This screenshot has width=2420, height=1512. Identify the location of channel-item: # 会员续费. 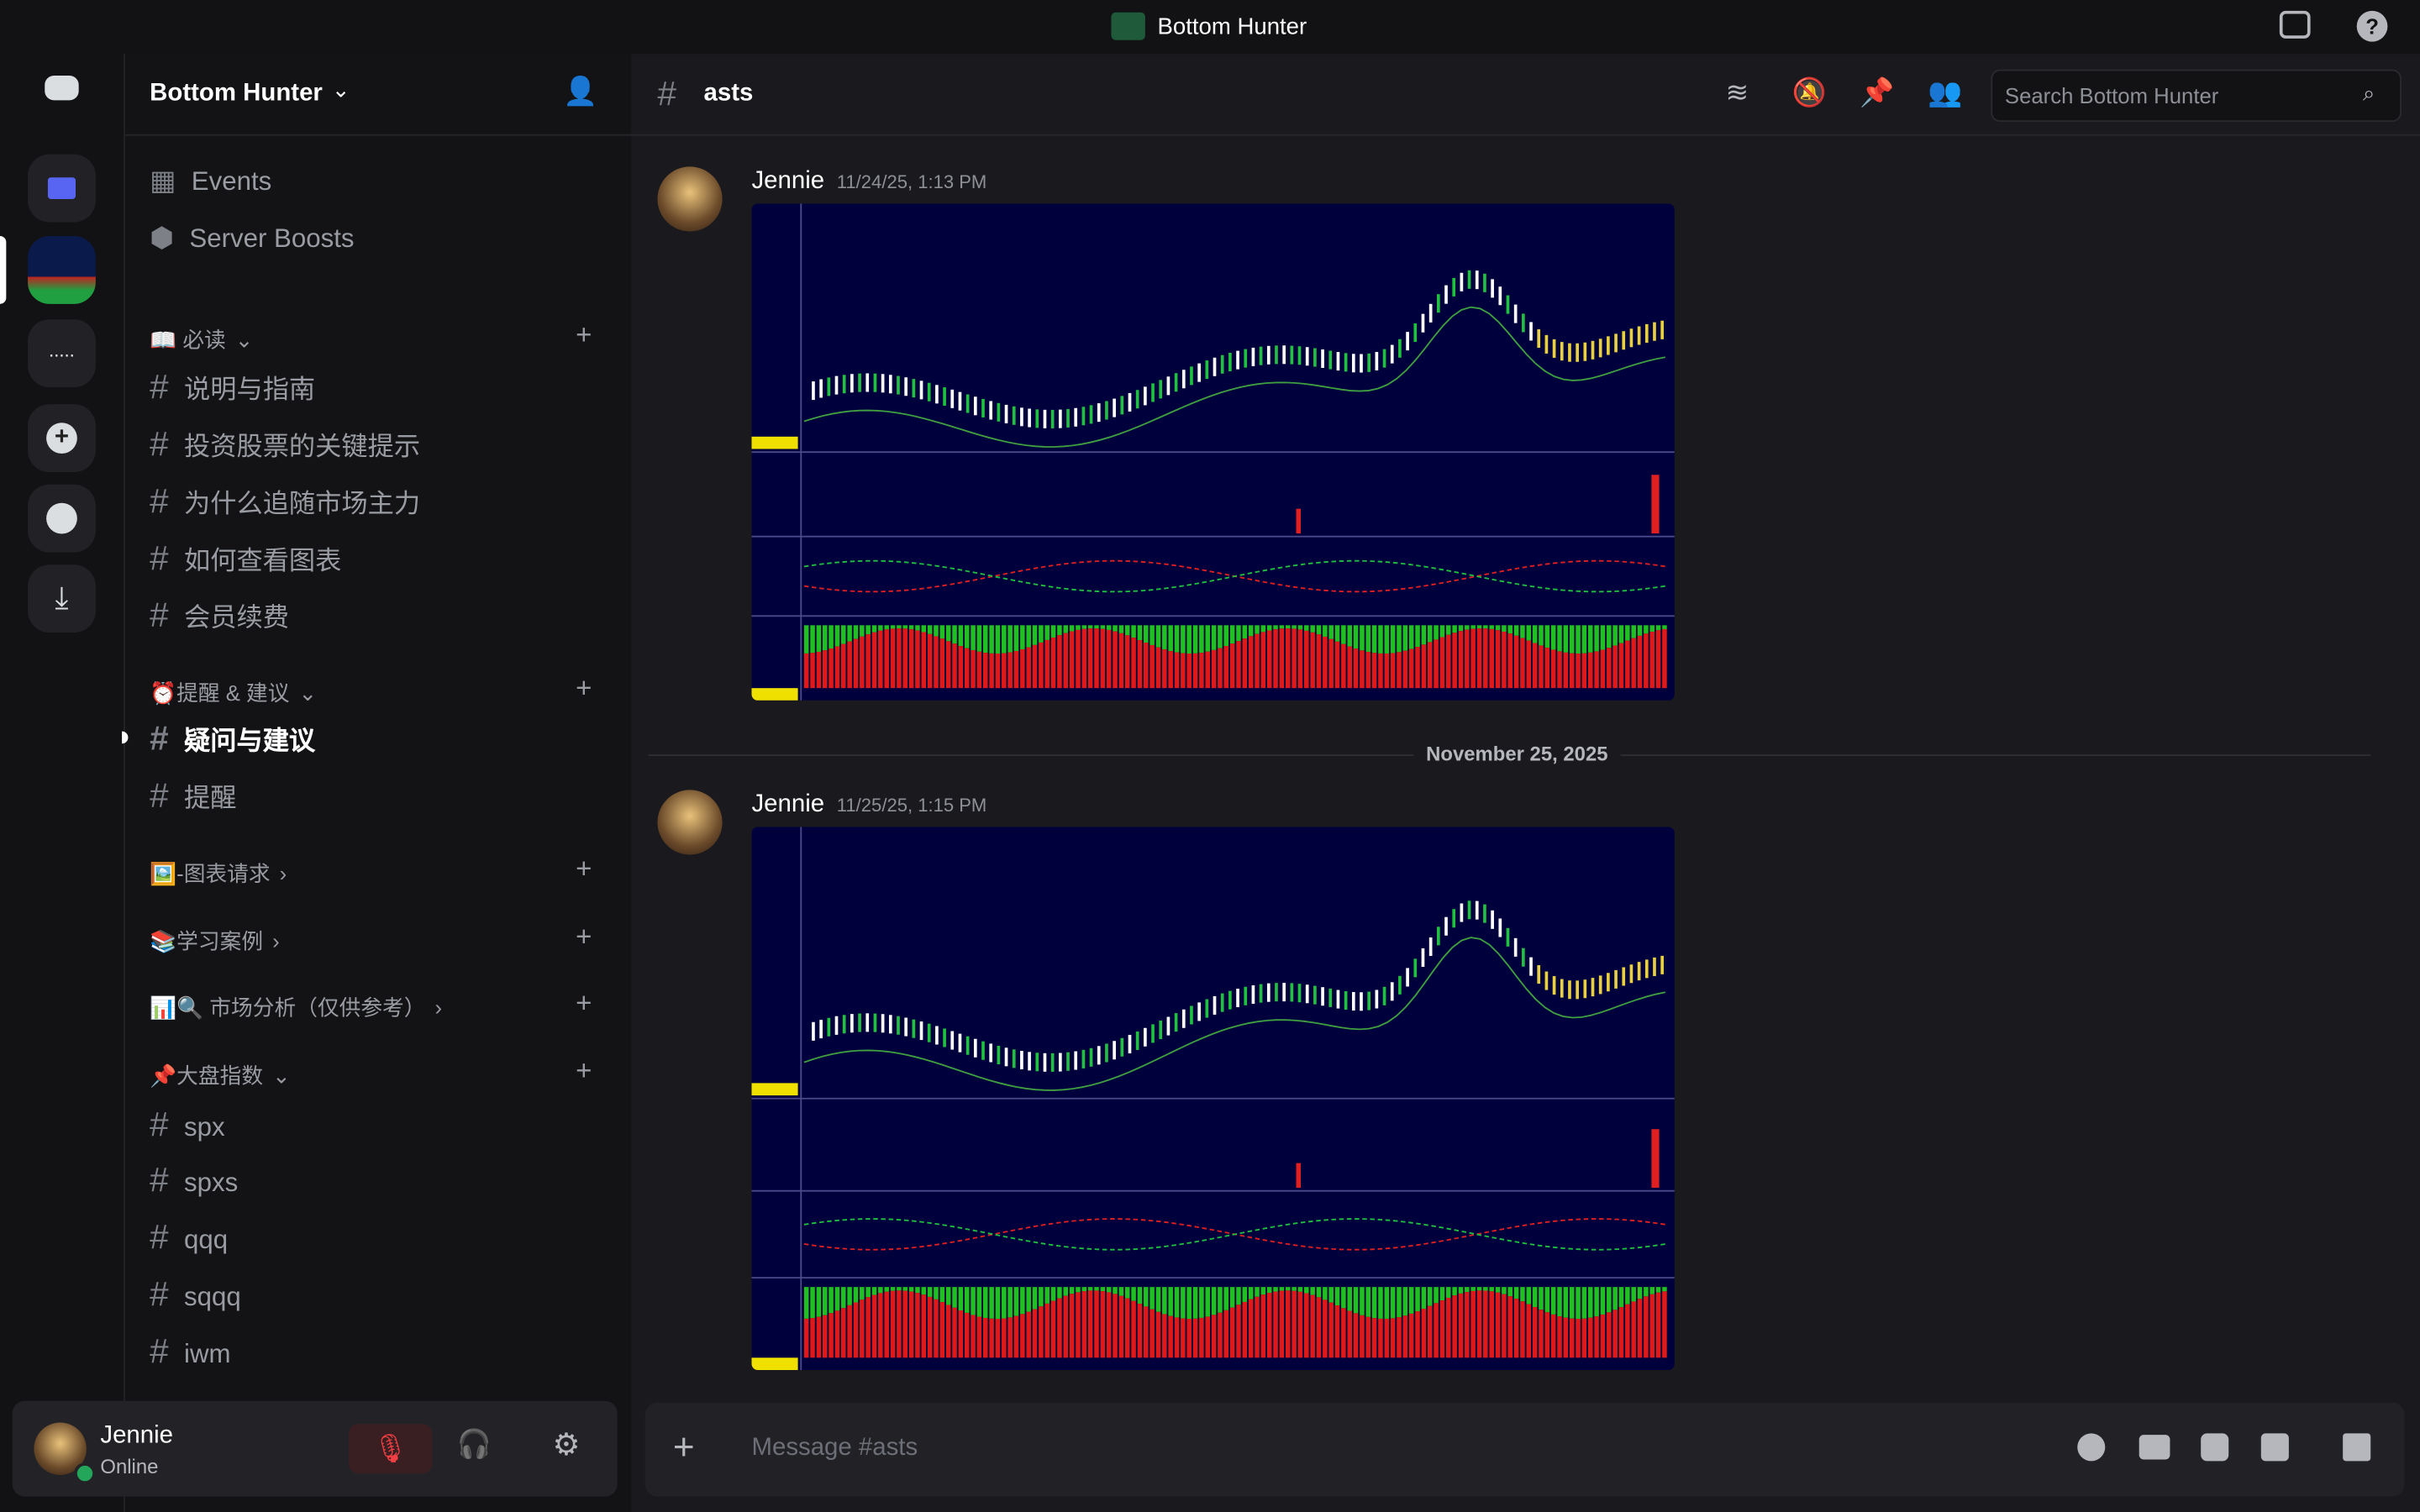
(219, 616).